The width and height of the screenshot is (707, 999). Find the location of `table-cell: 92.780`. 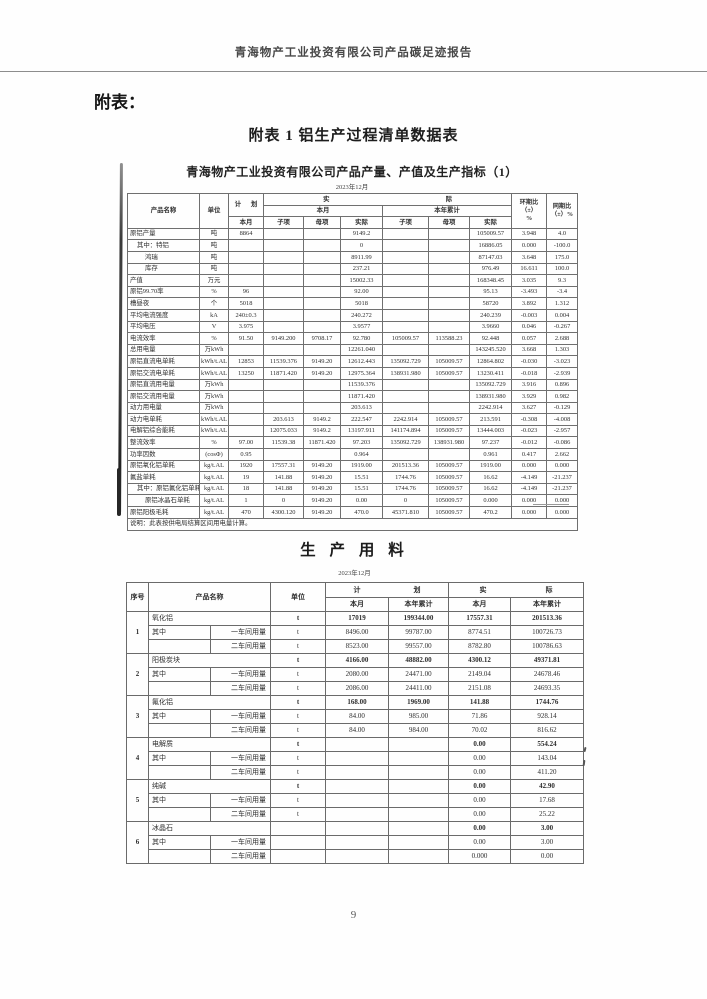

table-cell: 92.780 is located at coordinates (361, 338).